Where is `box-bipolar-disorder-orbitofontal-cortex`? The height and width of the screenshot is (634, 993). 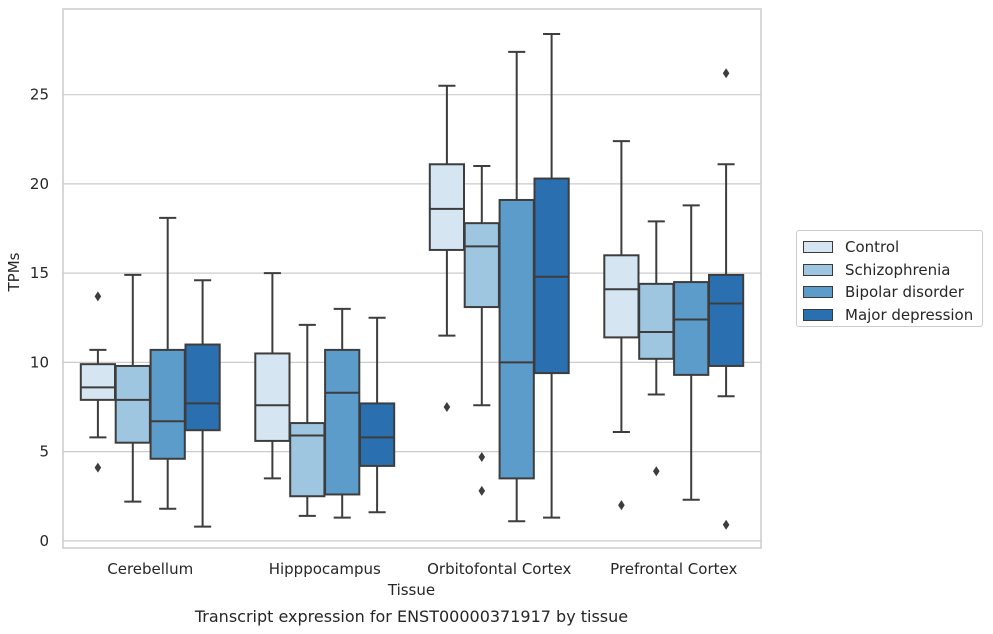 box-bipolar-disorder-orbitofontal-cortex is located at coordinates (516, 339).